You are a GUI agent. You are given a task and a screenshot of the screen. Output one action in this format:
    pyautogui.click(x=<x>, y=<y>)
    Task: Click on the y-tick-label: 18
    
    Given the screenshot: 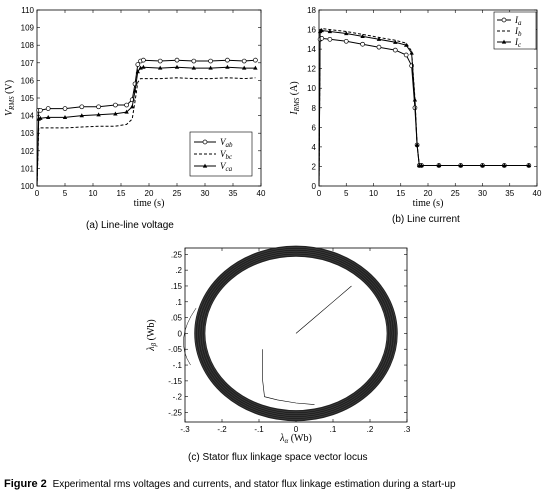 What is the action you would take?
    pyautogui.click(x=311, y=10)
    